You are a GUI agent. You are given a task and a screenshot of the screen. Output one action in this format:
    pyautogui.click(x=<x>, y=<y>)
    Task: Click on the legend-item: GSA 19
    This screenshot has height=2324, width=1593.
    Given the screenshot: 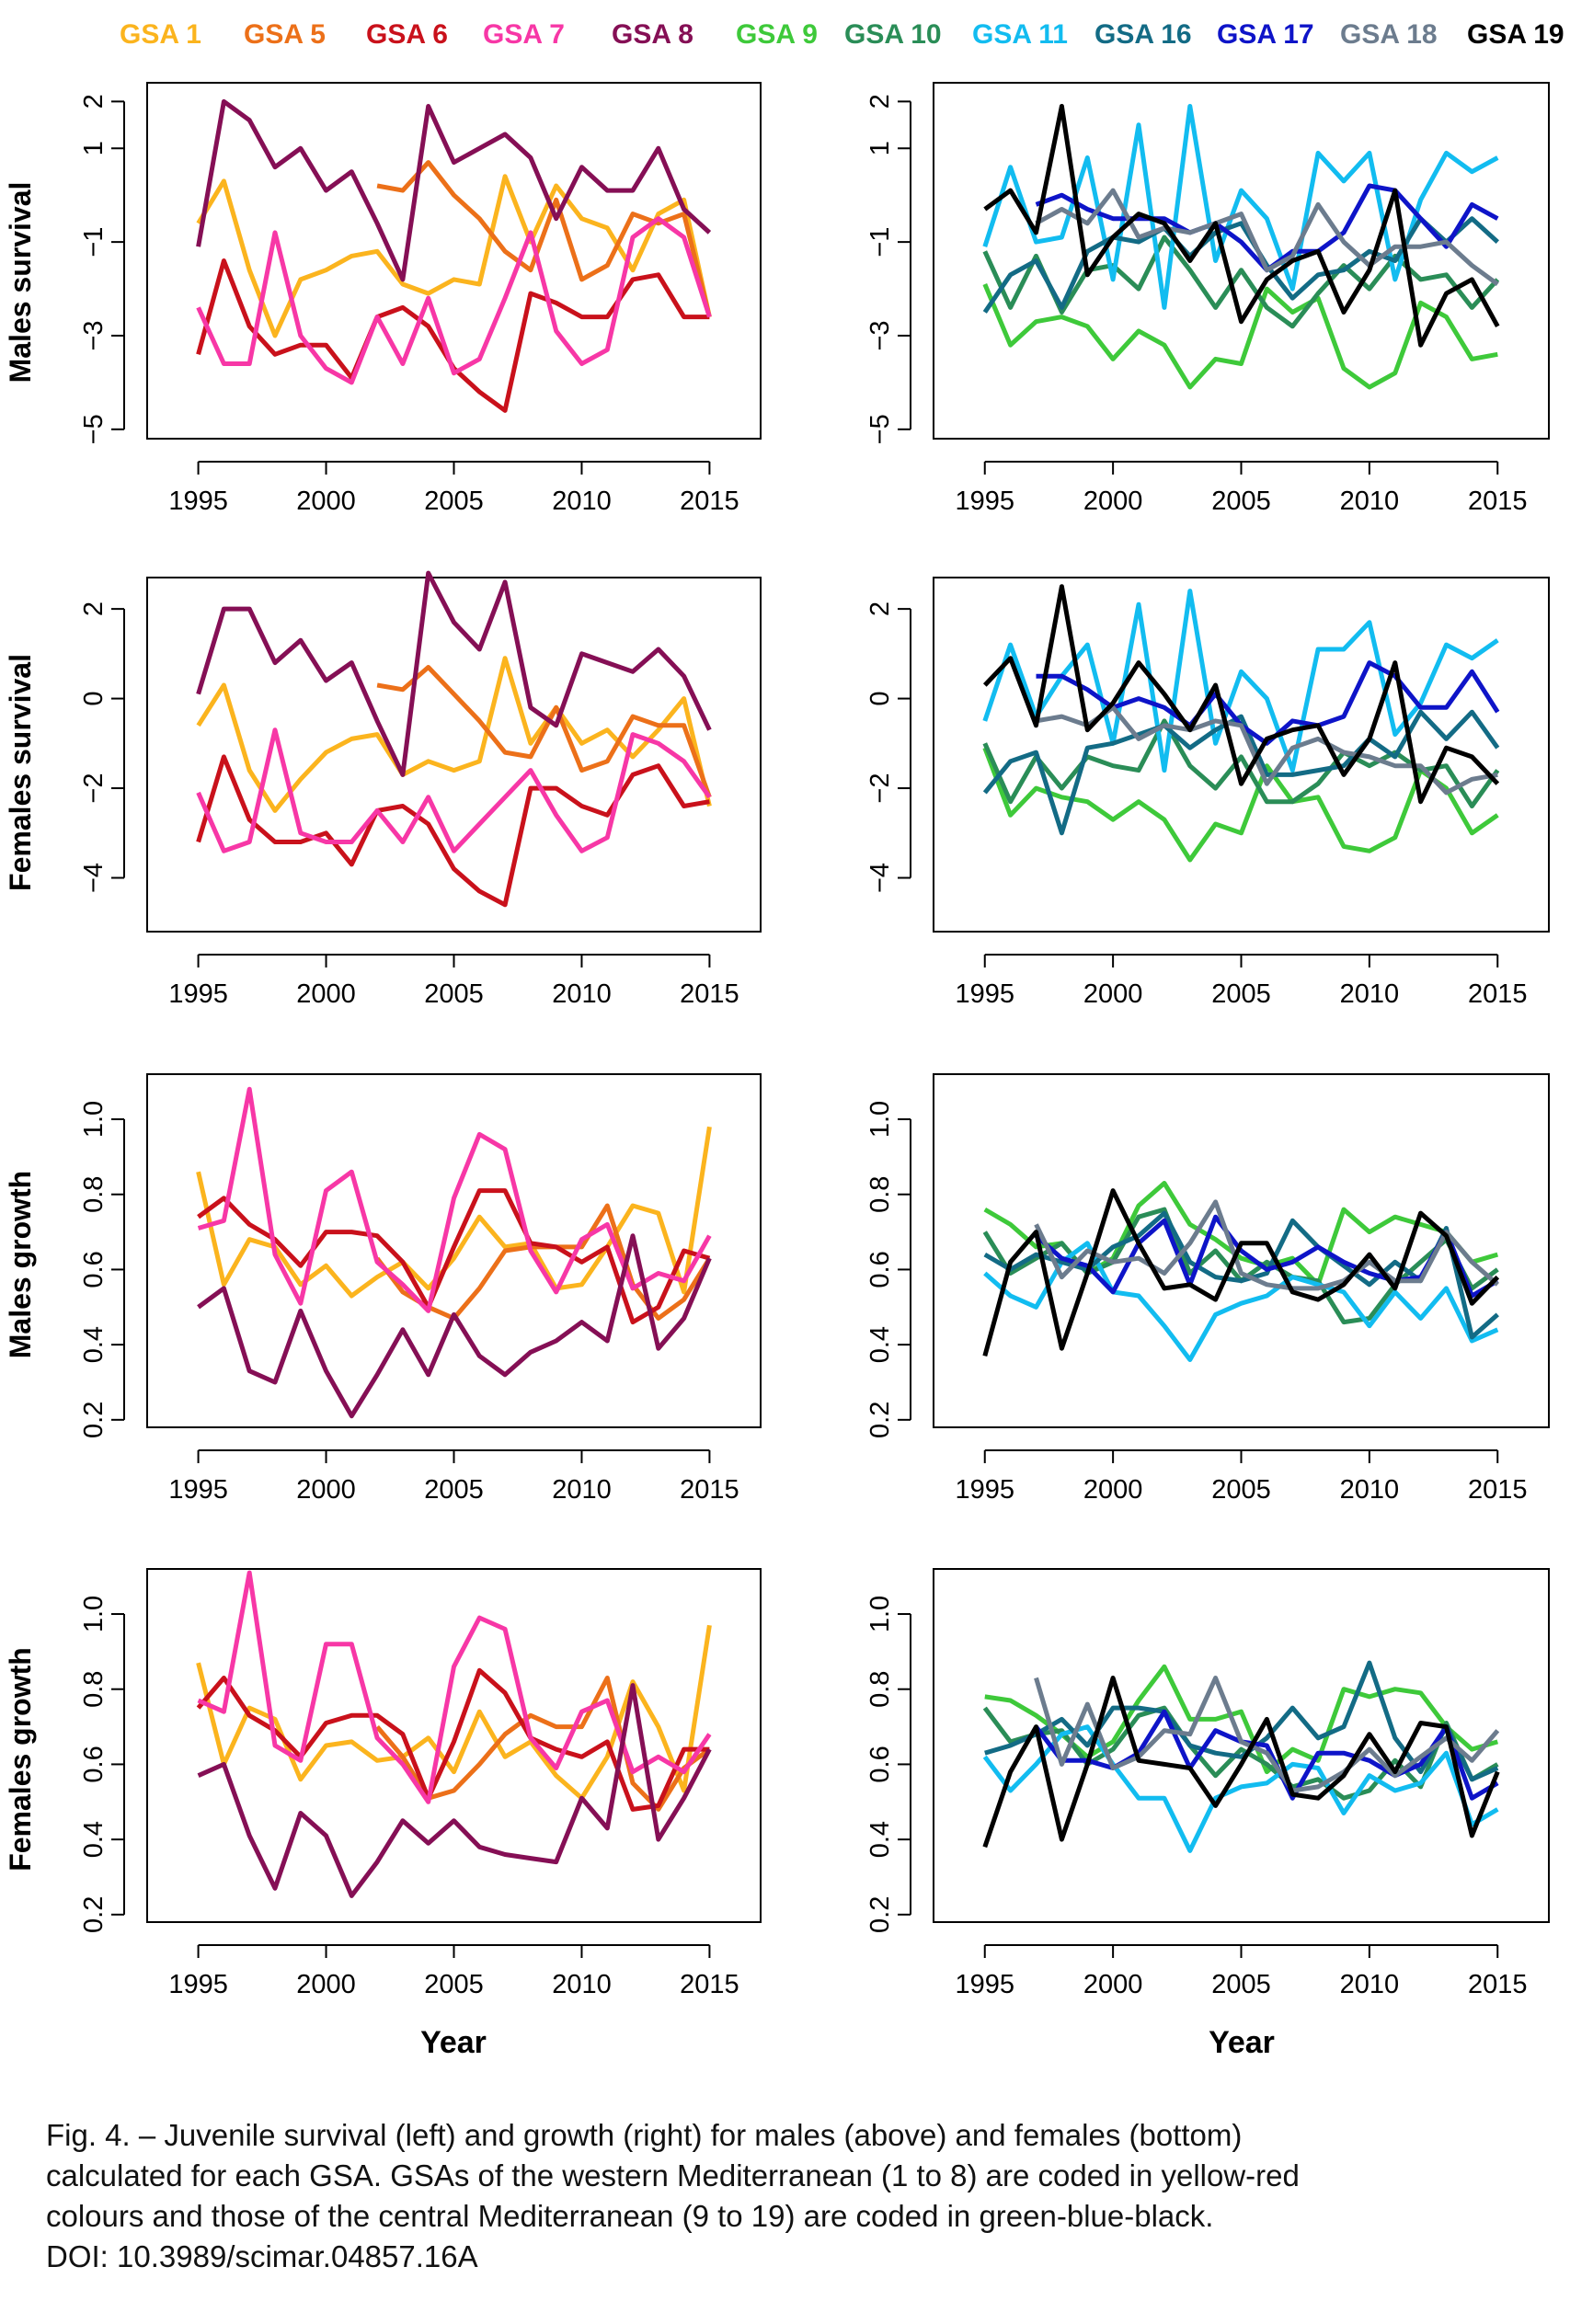 What is the action you would take?
    pyautogui.click(x=1515, y=34)
    